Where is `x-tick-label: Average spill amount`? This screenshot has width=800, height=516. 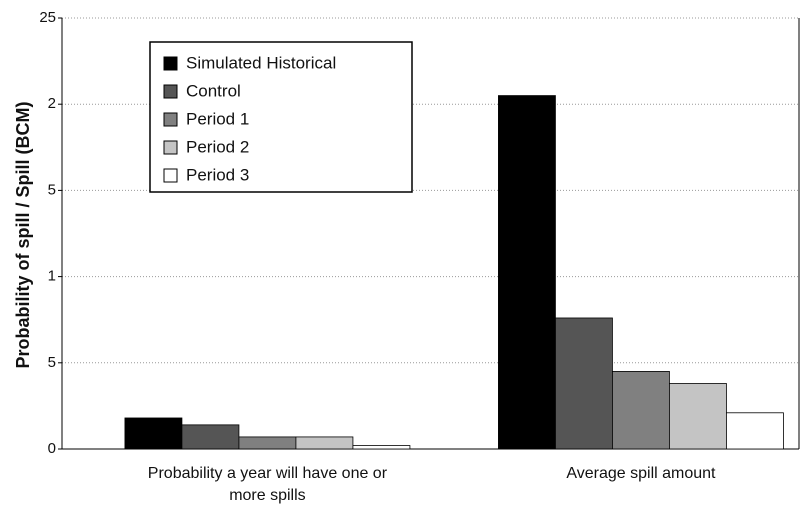
x-tick-label: Average spill amount is located at coordinates (641, 473).